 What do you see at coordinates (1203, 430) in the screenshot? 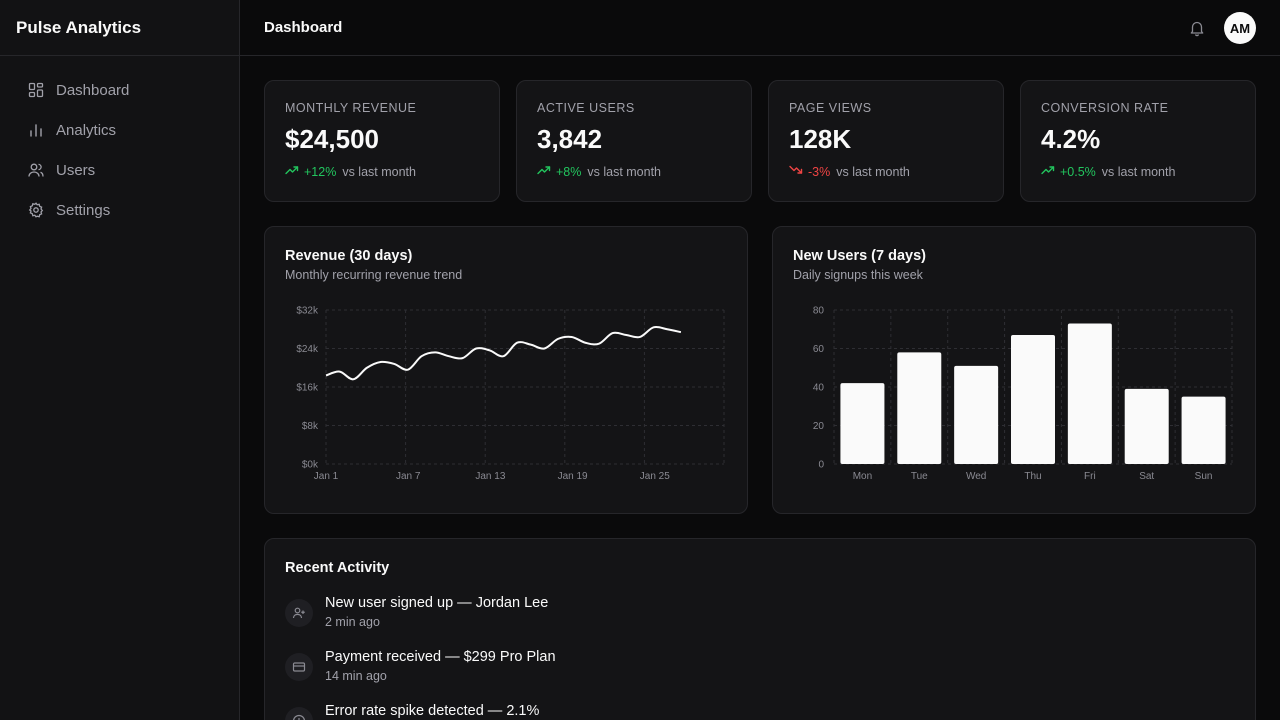
I see `bar-sun` at bounding box center [1203, 430].